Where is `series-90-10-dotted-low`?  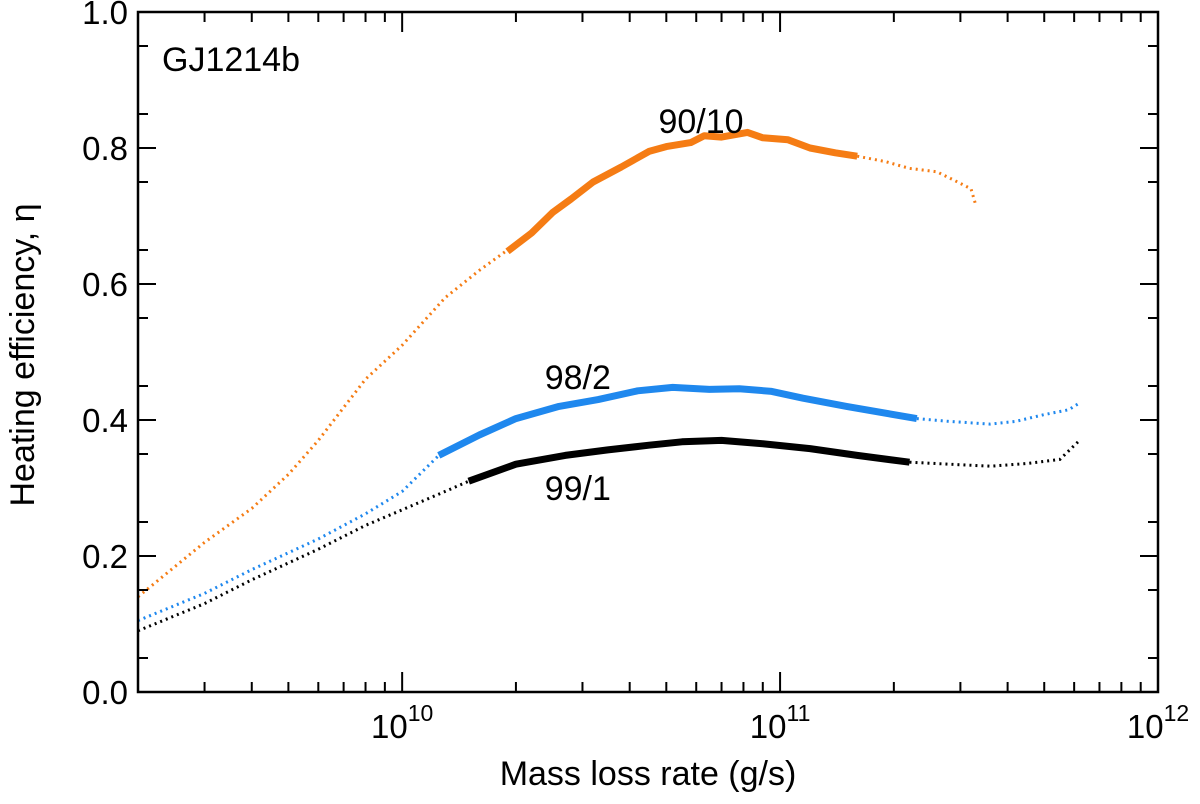 series-90-10-dotted-low is located at coordinates (323, 423).